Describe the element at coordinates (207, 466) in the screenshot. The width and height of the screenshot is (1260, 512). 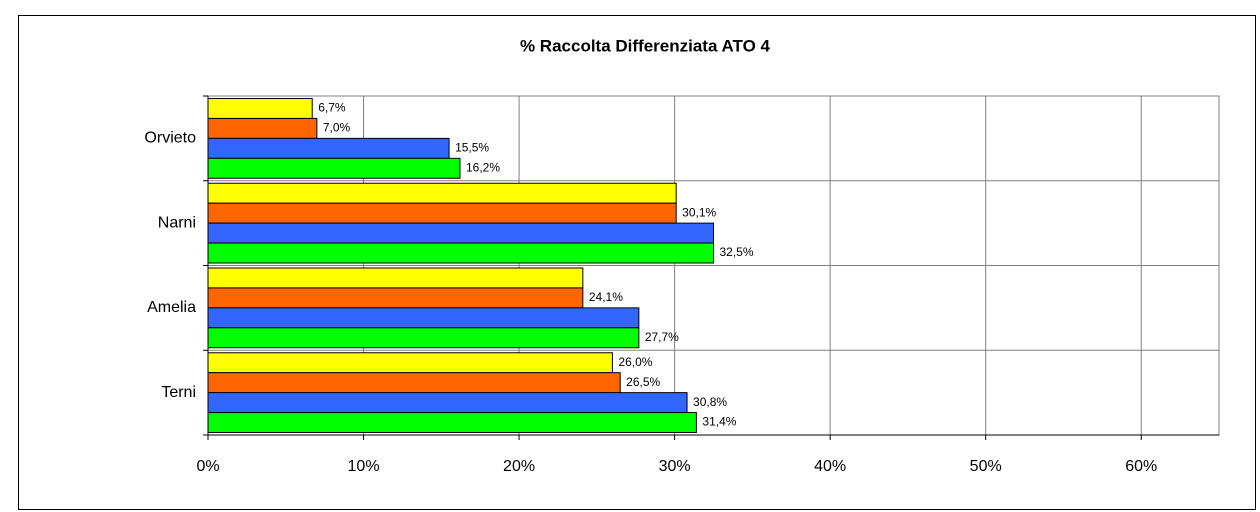
I see `x-tick-label: 0%` at that location.